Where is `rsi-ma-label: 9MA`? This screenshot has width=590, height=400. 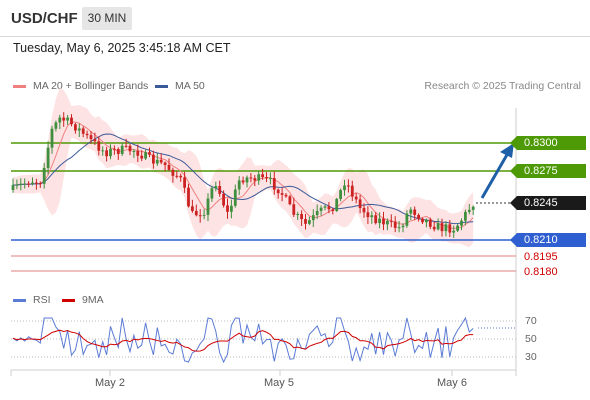 rsi-ma-label: 9MA is located at coordinates (93, 300).